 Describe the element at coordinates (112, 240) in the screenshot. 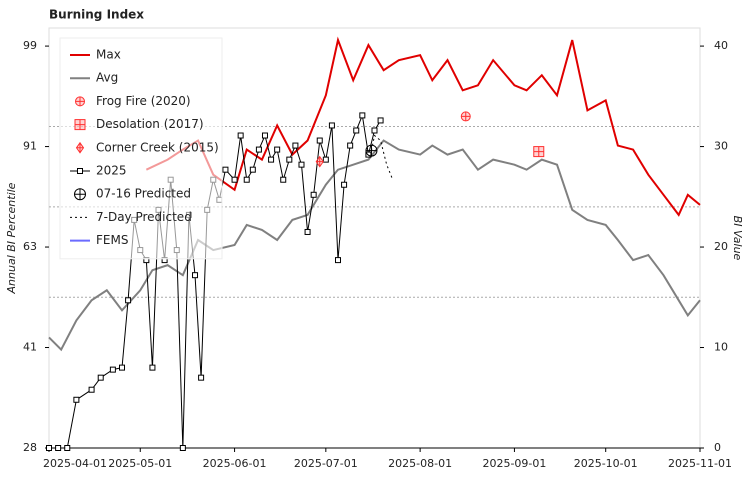

I see `legend-label: FEMS` at that location.